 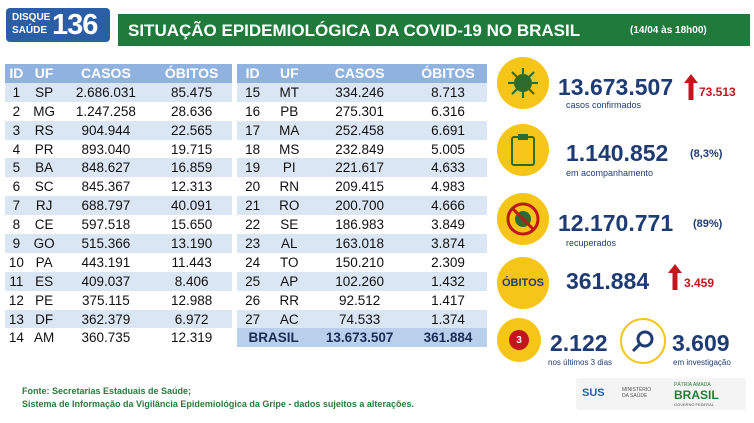 I want to click on table-row: 11 ES 409.037 8.406, so click(x=118, y=281).